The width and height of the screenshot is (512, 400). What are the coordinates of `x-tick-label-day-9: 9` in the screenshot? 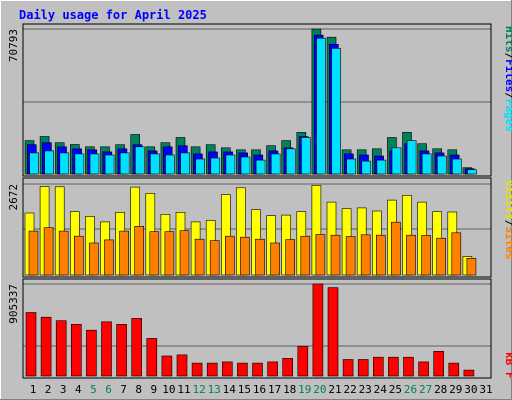 It's located at (153, 389).